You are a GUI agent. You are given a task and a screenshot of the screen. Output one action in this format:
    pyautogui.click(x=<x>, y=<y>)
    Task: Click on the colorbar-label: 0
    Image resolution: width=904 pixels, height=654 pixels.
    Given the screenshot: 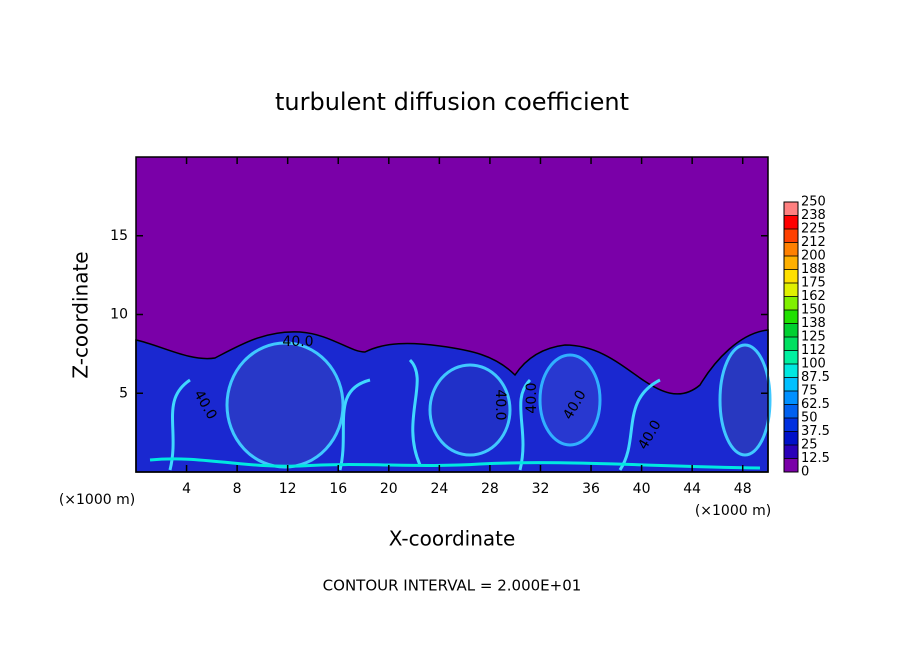 What is the action you would take?
    pyautogui.click(x=805, y=472)
    